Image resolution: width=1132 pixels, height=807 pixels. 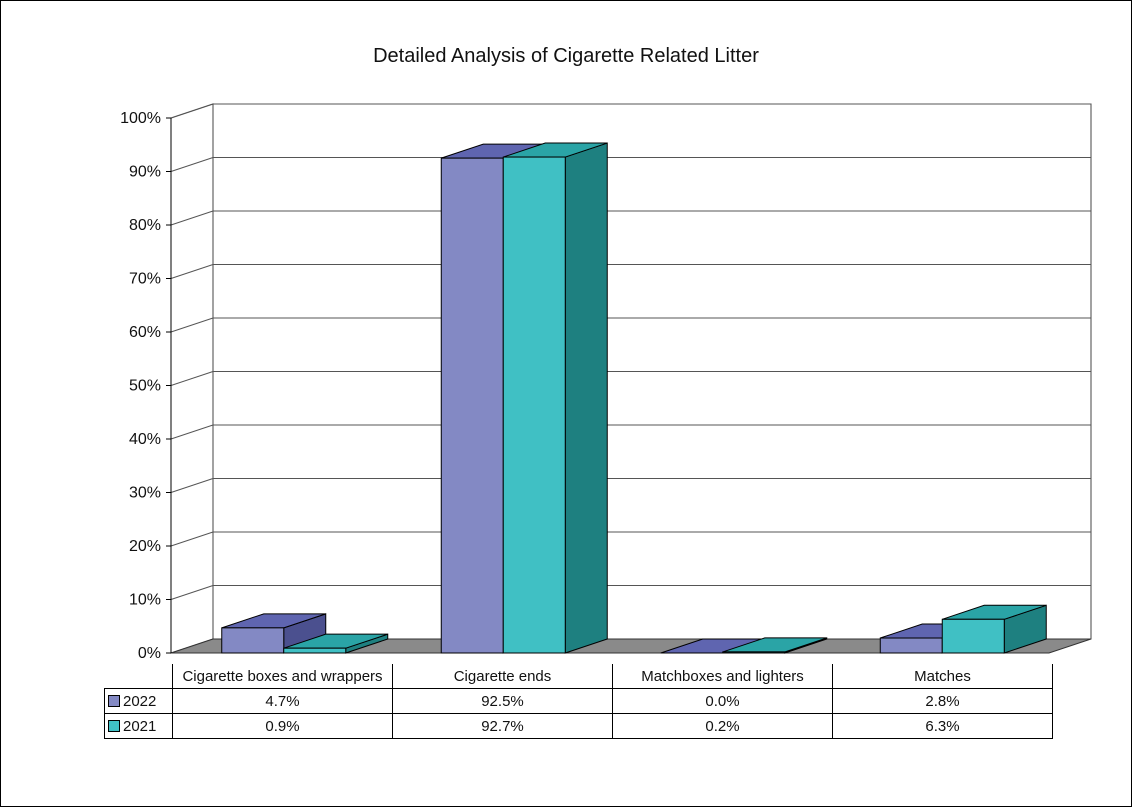 I want to click on y-tick-label: 10%, so click(x=145, y=600).